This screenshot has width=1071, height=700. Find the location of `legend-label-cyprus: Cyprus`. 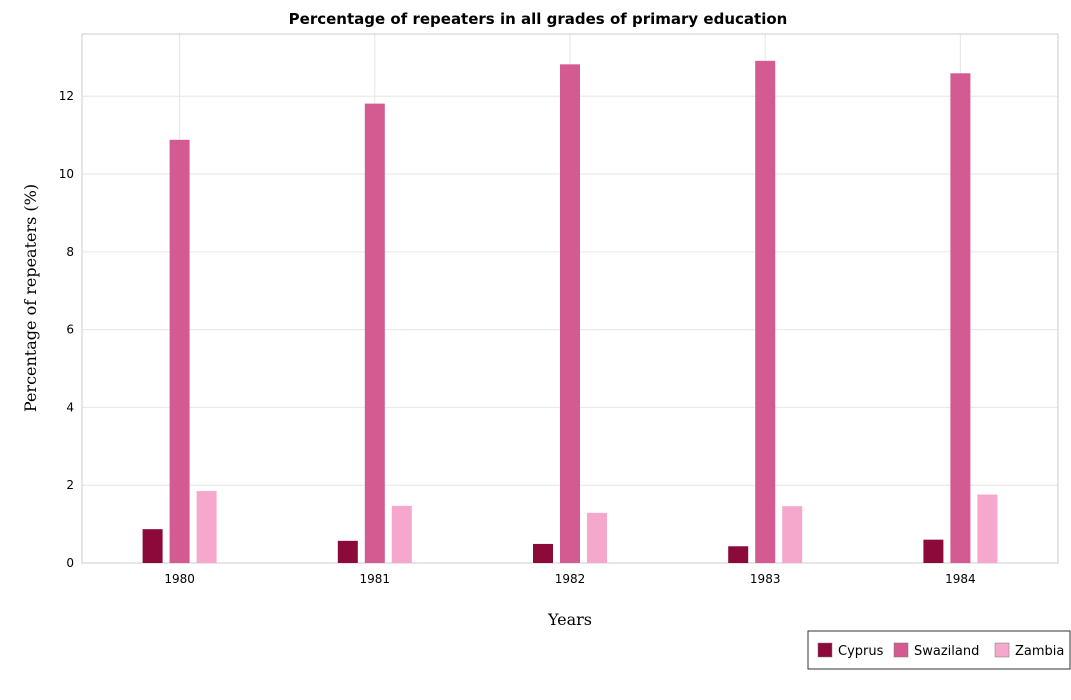

legend-label-cyprus: Cyprus is located at coordinates (861, 651).